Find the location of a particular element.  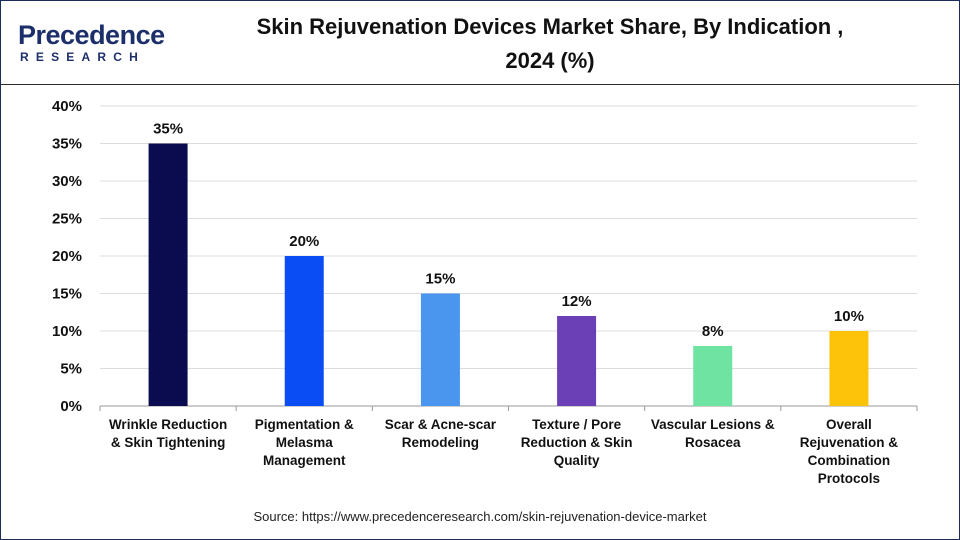

x-category-label-line: Rejuvenation & is located at coordinates (849, 442).